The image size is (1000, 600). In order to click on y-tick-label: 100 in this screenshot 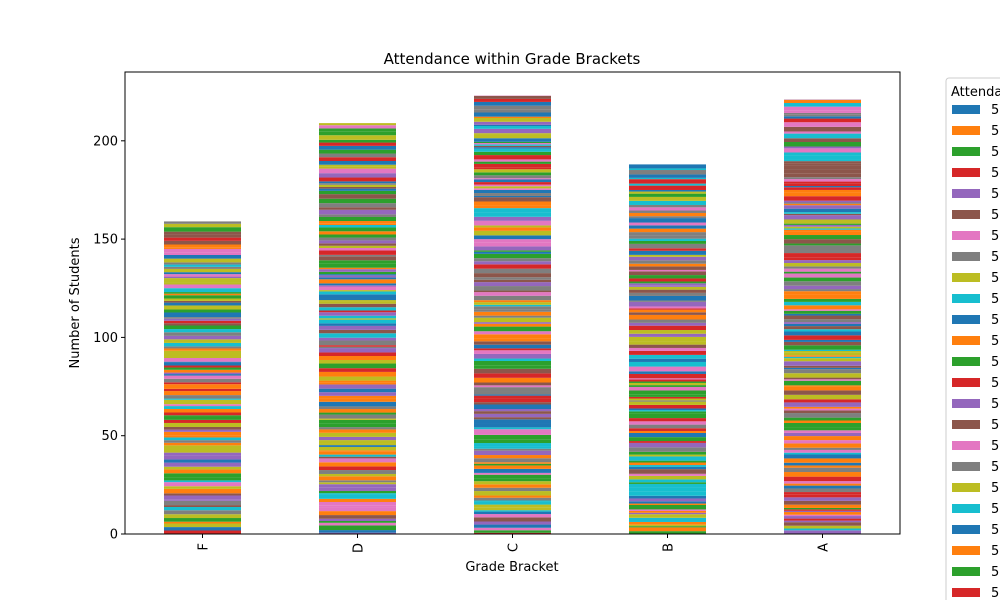, I will do `click(105, 338)`.